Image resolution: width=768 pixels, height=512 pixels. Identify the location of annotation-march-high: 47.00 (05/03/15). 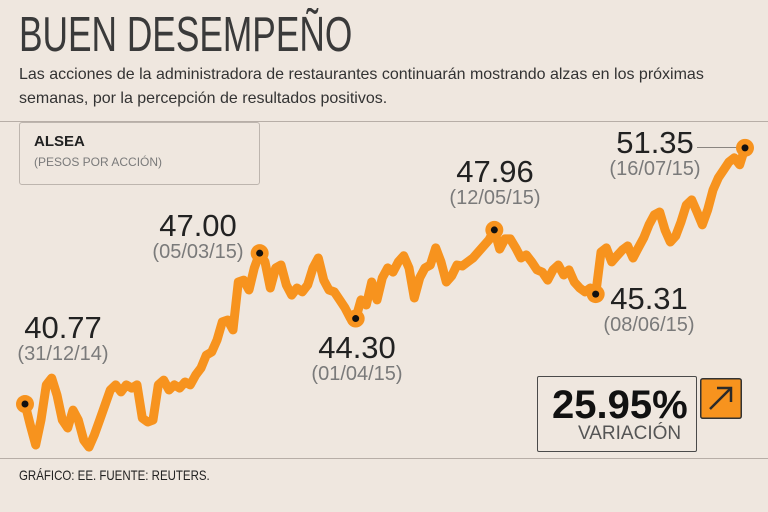
(197, 236).